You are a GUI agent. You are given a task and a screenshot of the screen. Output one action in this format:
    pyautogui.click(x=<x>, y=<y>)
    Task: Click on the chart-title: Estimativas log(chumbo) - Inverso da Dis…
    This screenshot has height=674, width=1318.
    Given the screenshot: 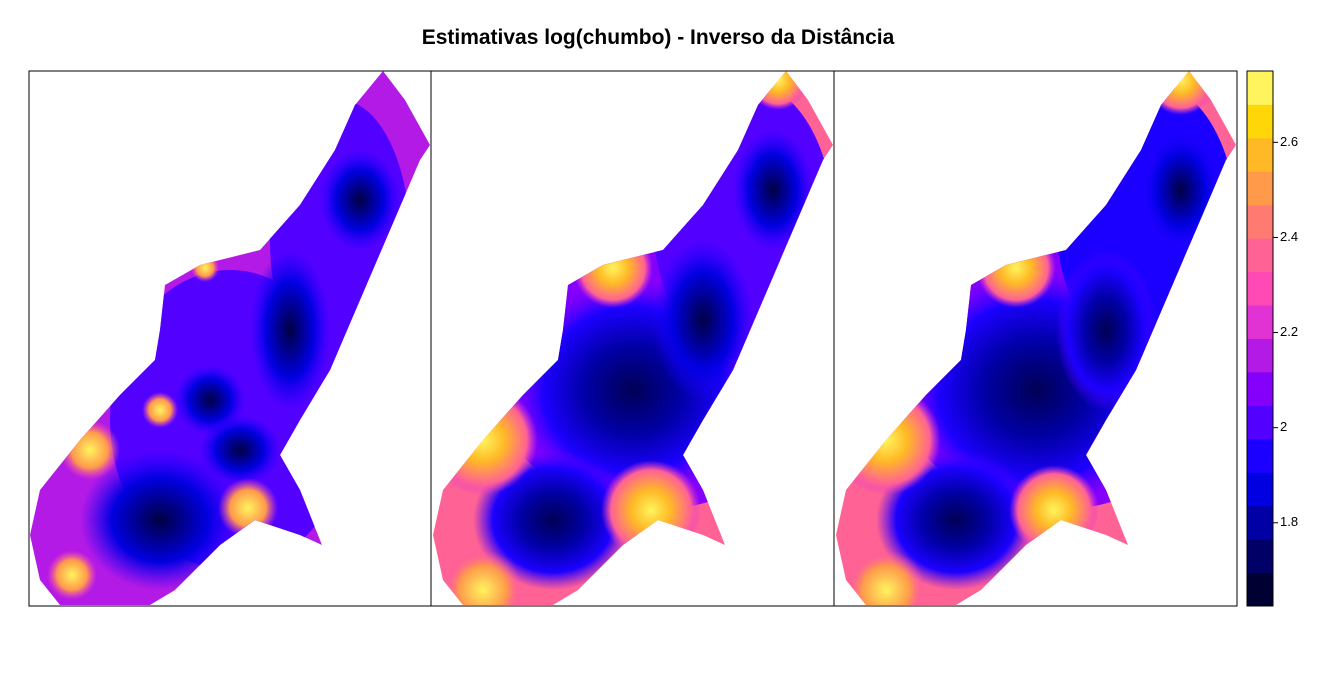 What is the action you would take?
    pyautogui.click(x=658, y=37)
    